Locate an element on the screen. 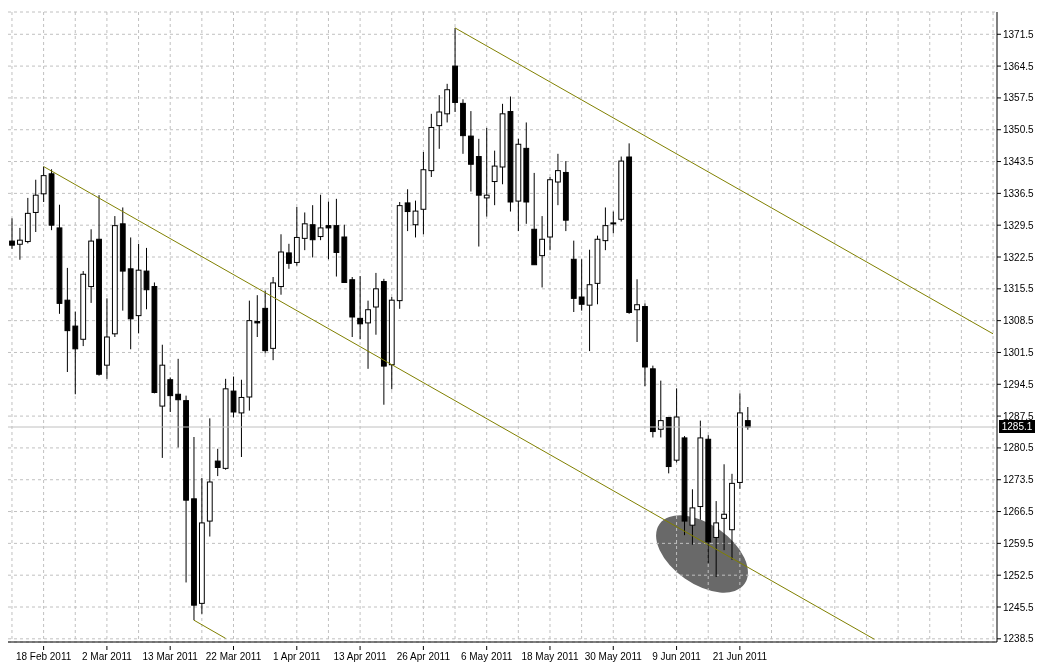 This screenshot has height=668, width=1051. y-tick-label: 1371.5 is located at coordinates (1019, 34).